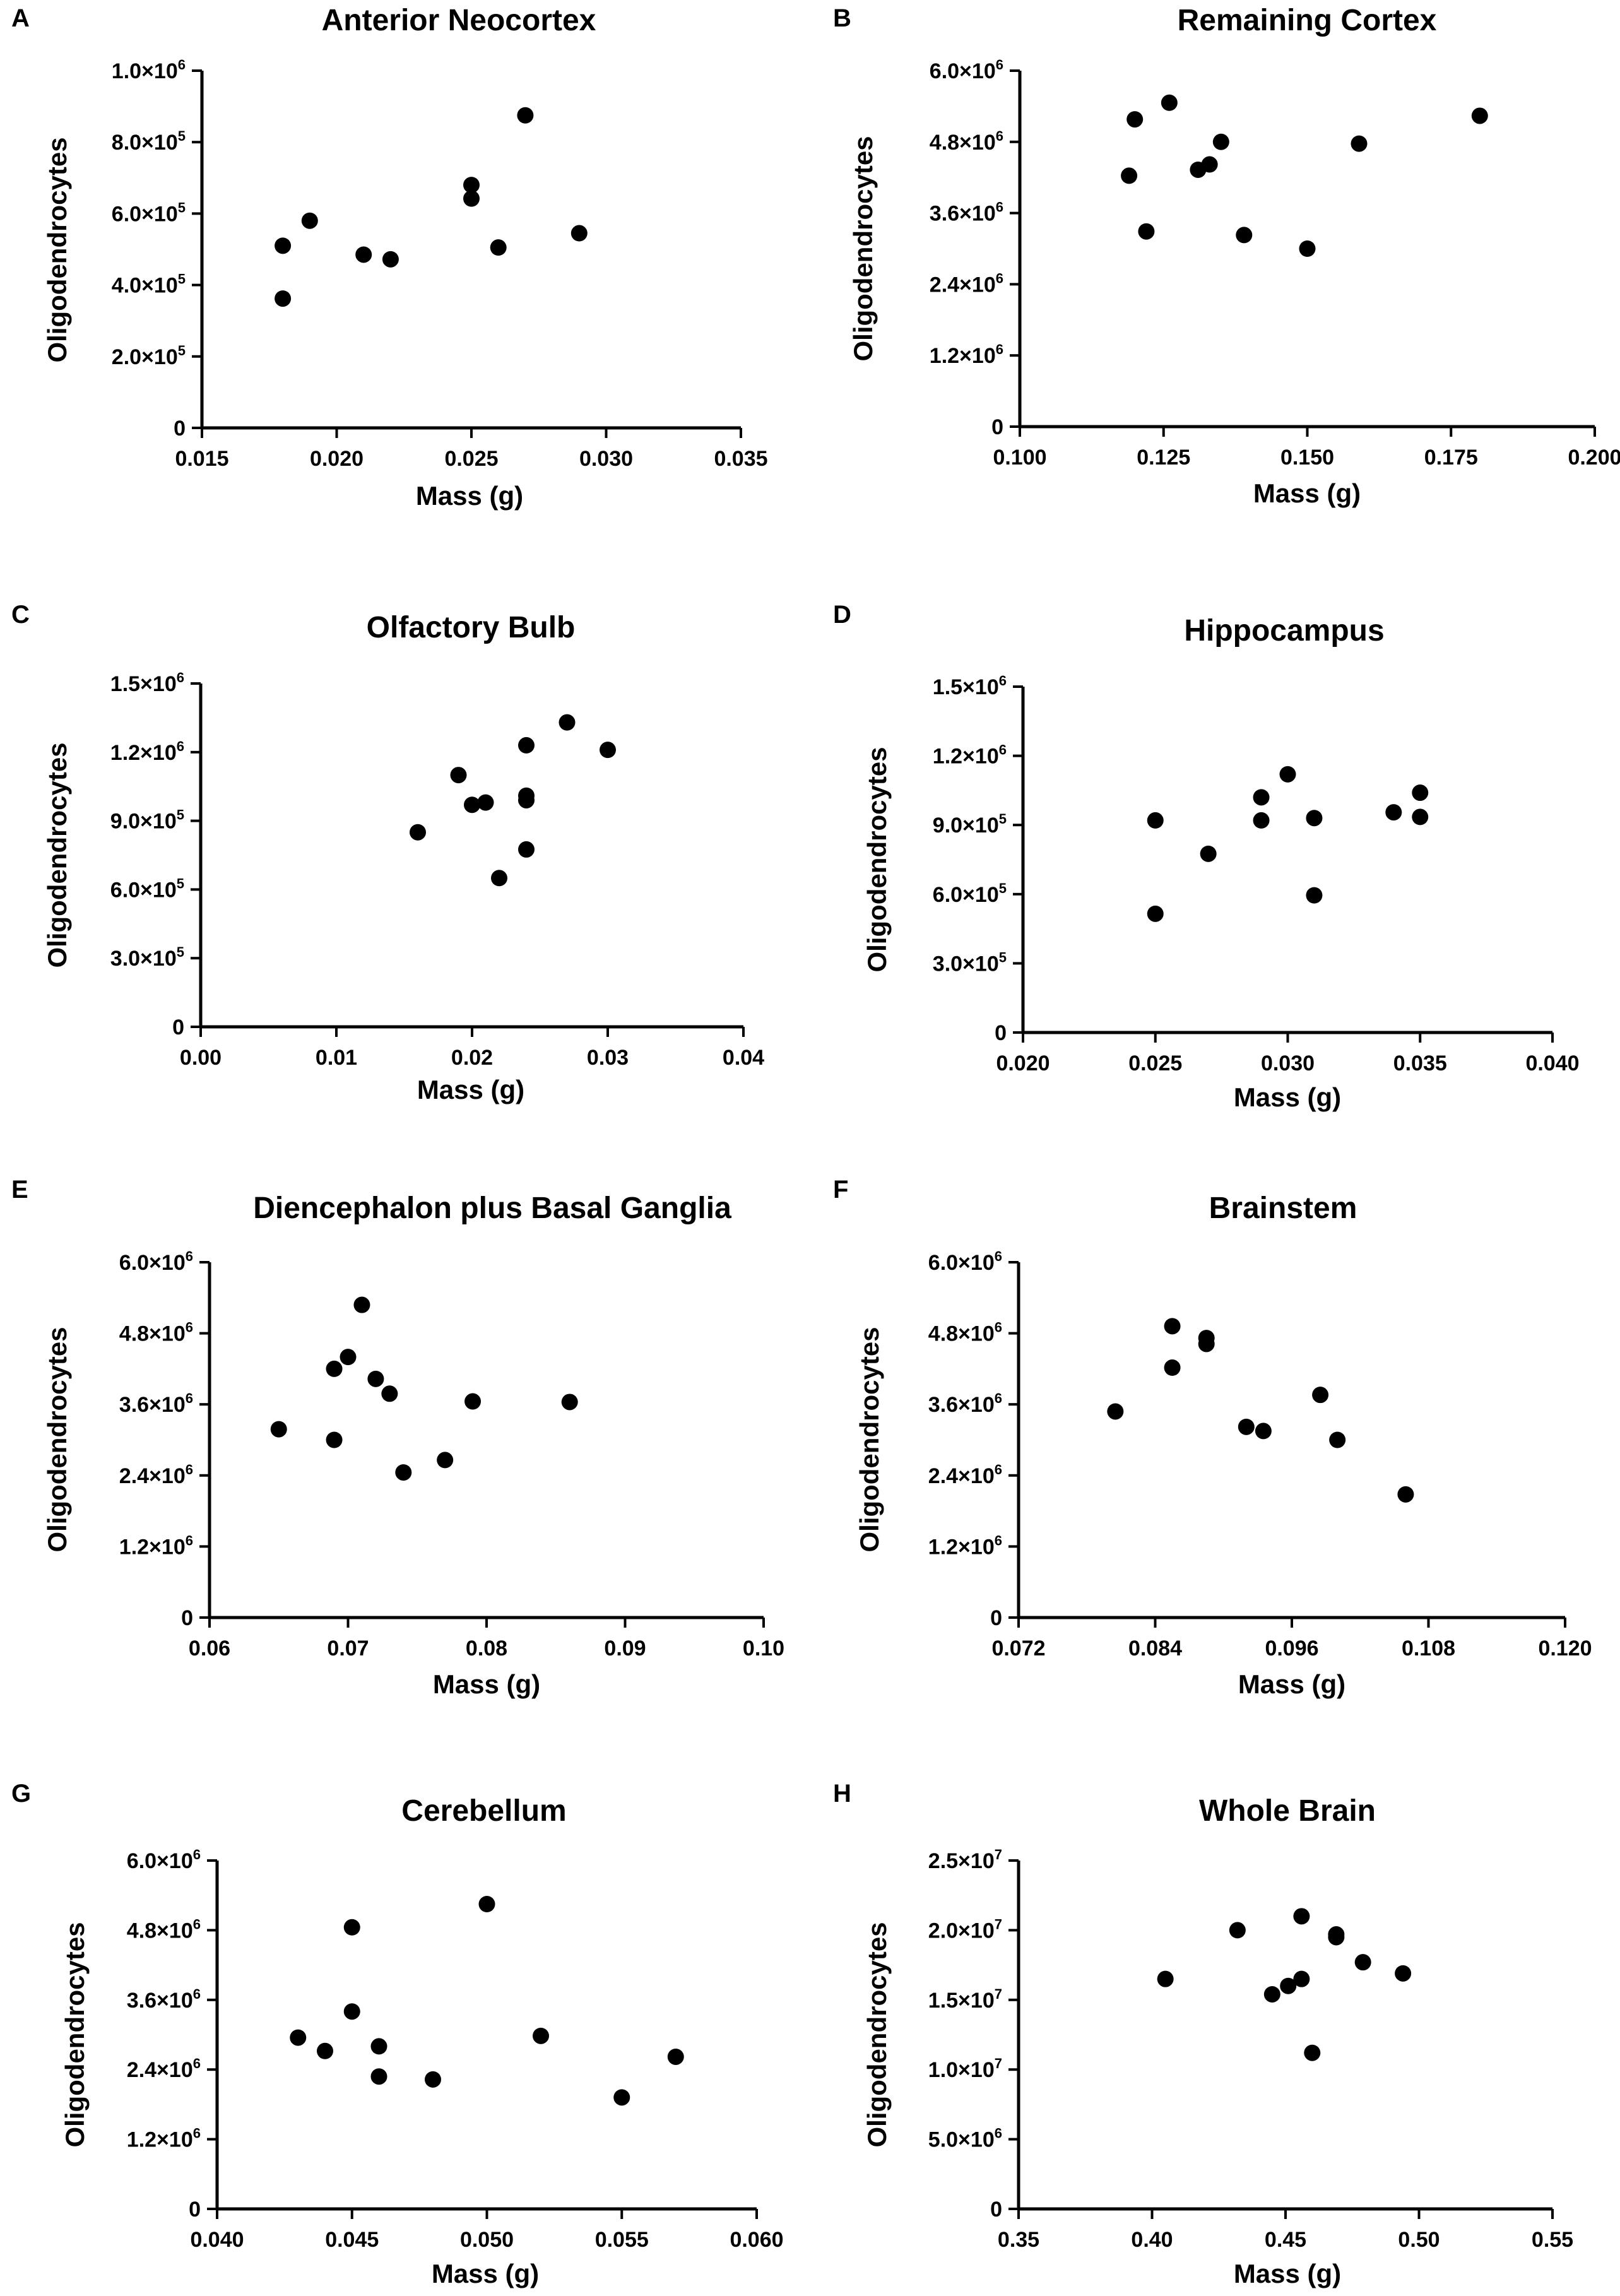 Image resolution: width=1620 pixels, height=2296 pixels. I want to click on chart-title: Hippocampus, so click(1284, 631).